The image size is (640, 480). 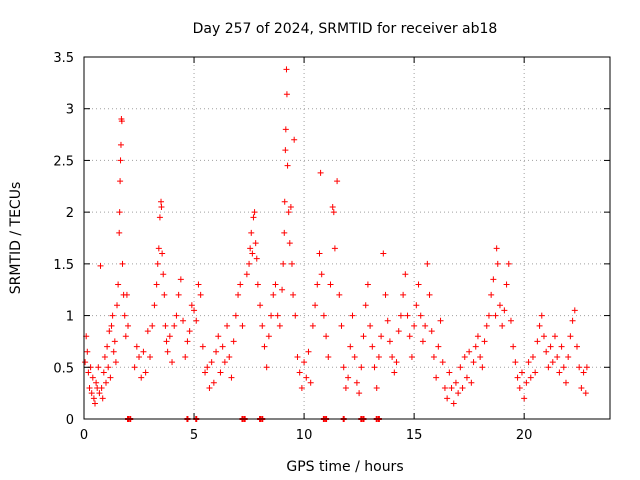 I want to click on y-tick-label: 0.5, so click(x=63, y=368).